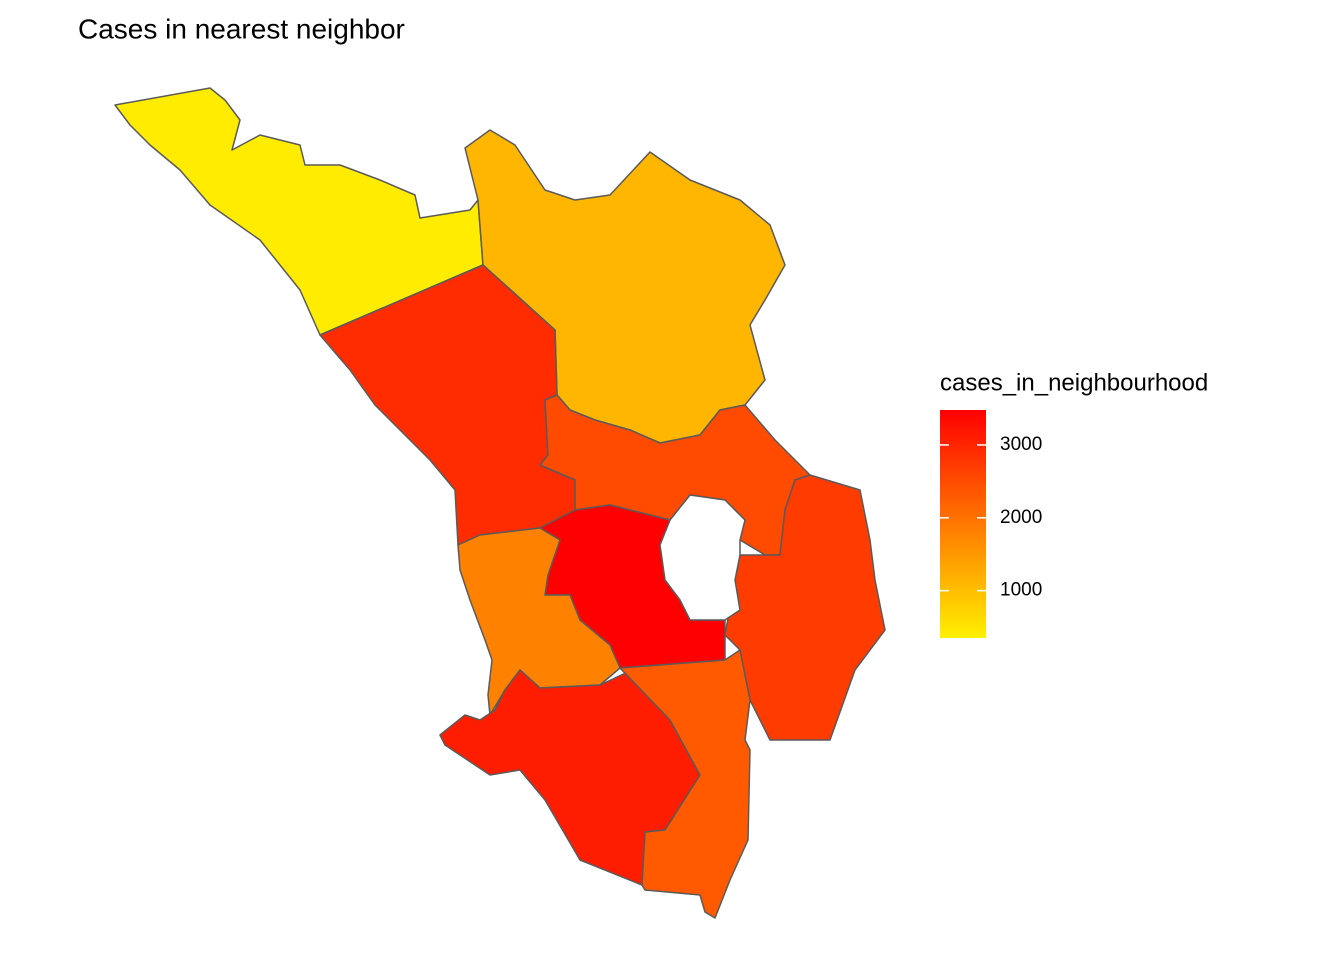 The height and width of the screenshot is (960, 1344). What do you see at coordinates (702, 557) in the screenshot?
I see `no-data-region` at bounding box center [702, 557].